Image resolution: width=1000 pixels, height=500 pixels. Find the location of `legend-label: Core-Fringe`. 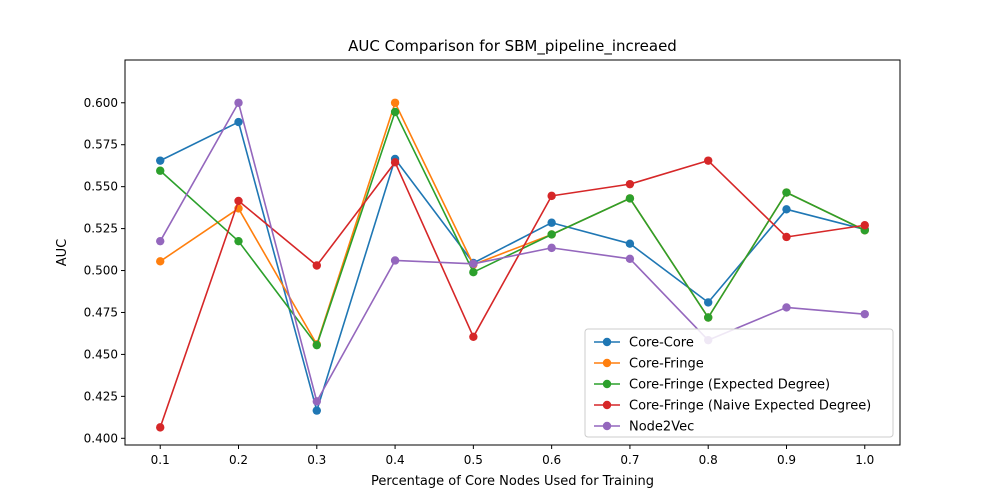

legend-label: Core-Fringe is located at coordinates (666, 364).